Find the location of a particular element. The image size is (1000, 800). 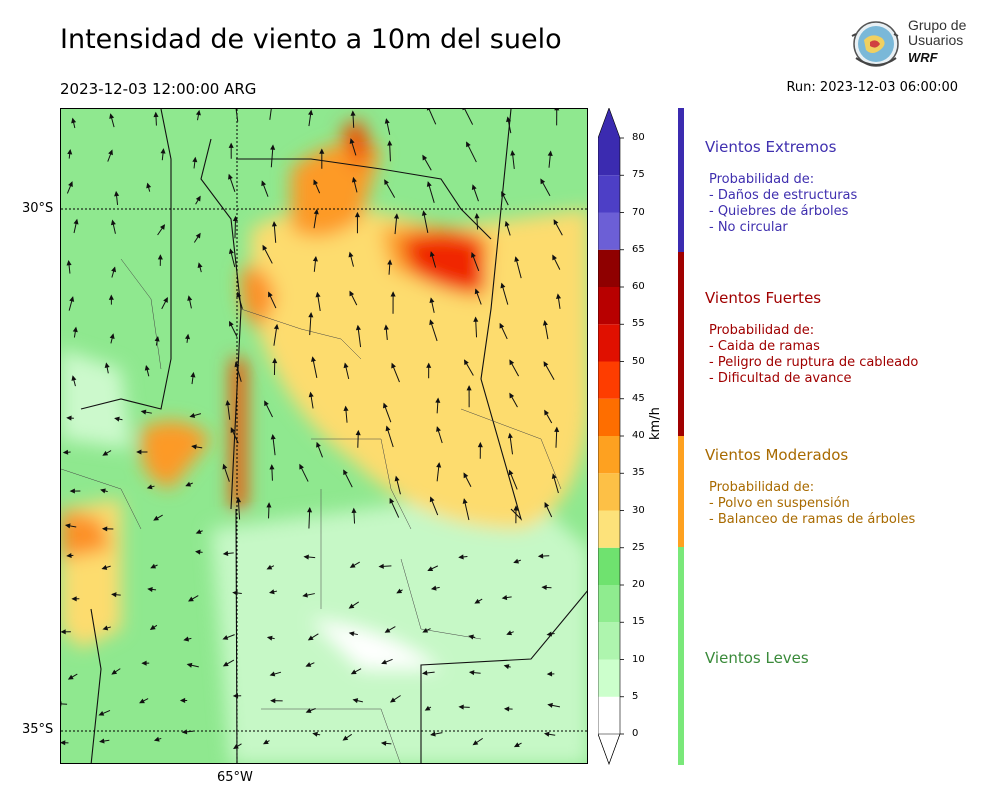

colorbar-tick-label: 65 is located at coordinates (638, 249).